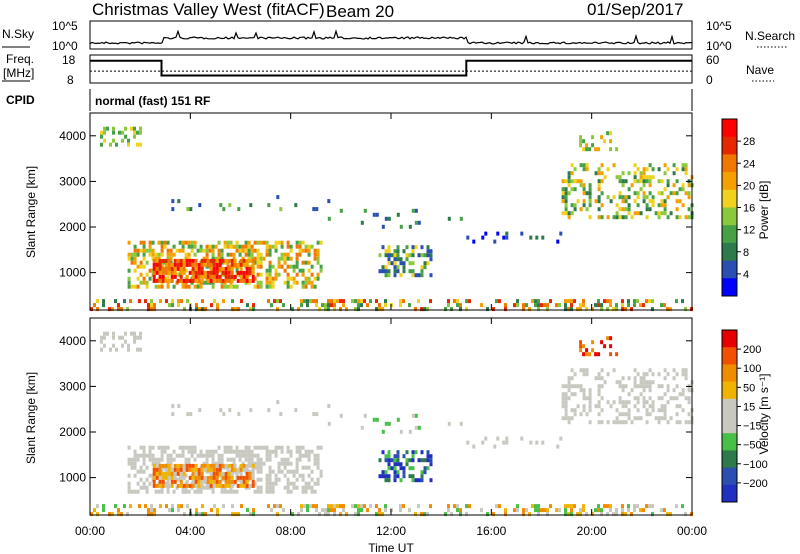 This screenshot has height=554, width=800. I want to click on freq-tick-top: 18, so click(69, 60).